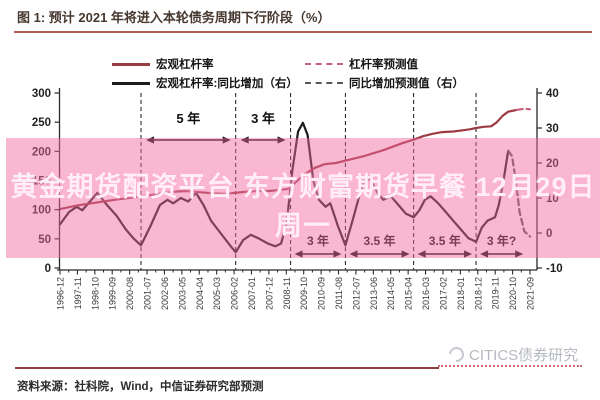  What do you see at coordinates (501, 240) in the screenshot?
I see `svg-text: 3 年?` at bounding box center [501, 240].